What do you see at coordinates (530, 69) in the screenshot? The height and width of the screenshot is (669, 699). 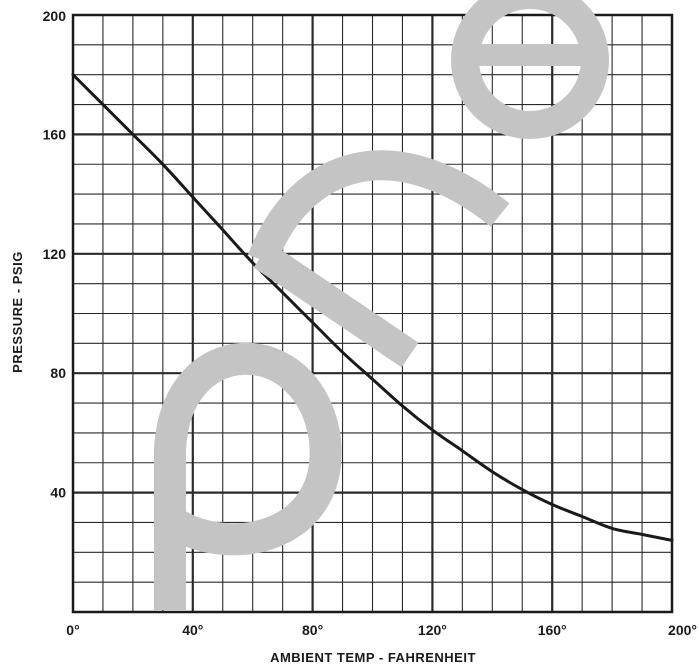 I see `watermark-e-bowl` at bounding box center [530, 69].